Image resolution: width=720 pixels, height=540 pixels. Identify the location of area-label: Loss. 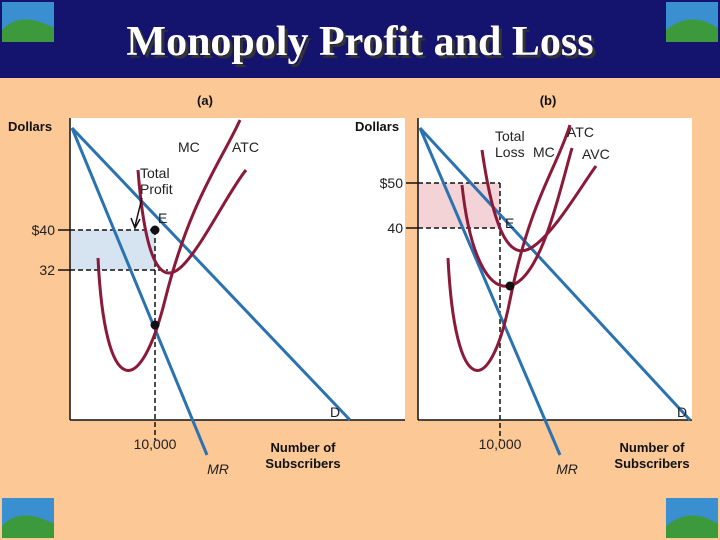
(510, 152).